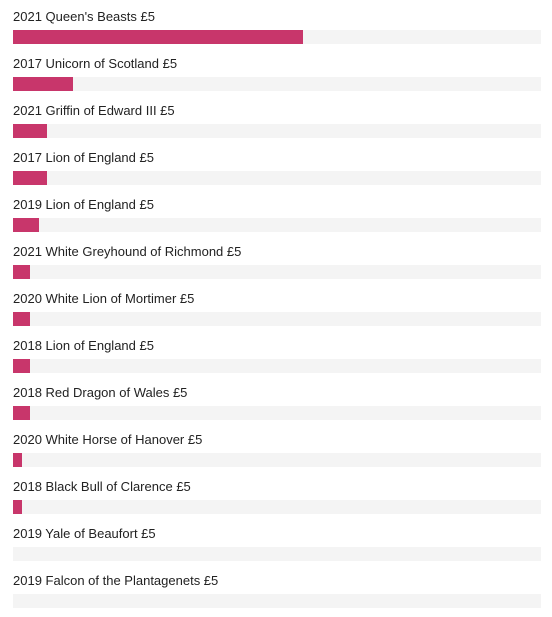  I want to click on bar-row: 2019 Lion of England £5, so click(277, 217).